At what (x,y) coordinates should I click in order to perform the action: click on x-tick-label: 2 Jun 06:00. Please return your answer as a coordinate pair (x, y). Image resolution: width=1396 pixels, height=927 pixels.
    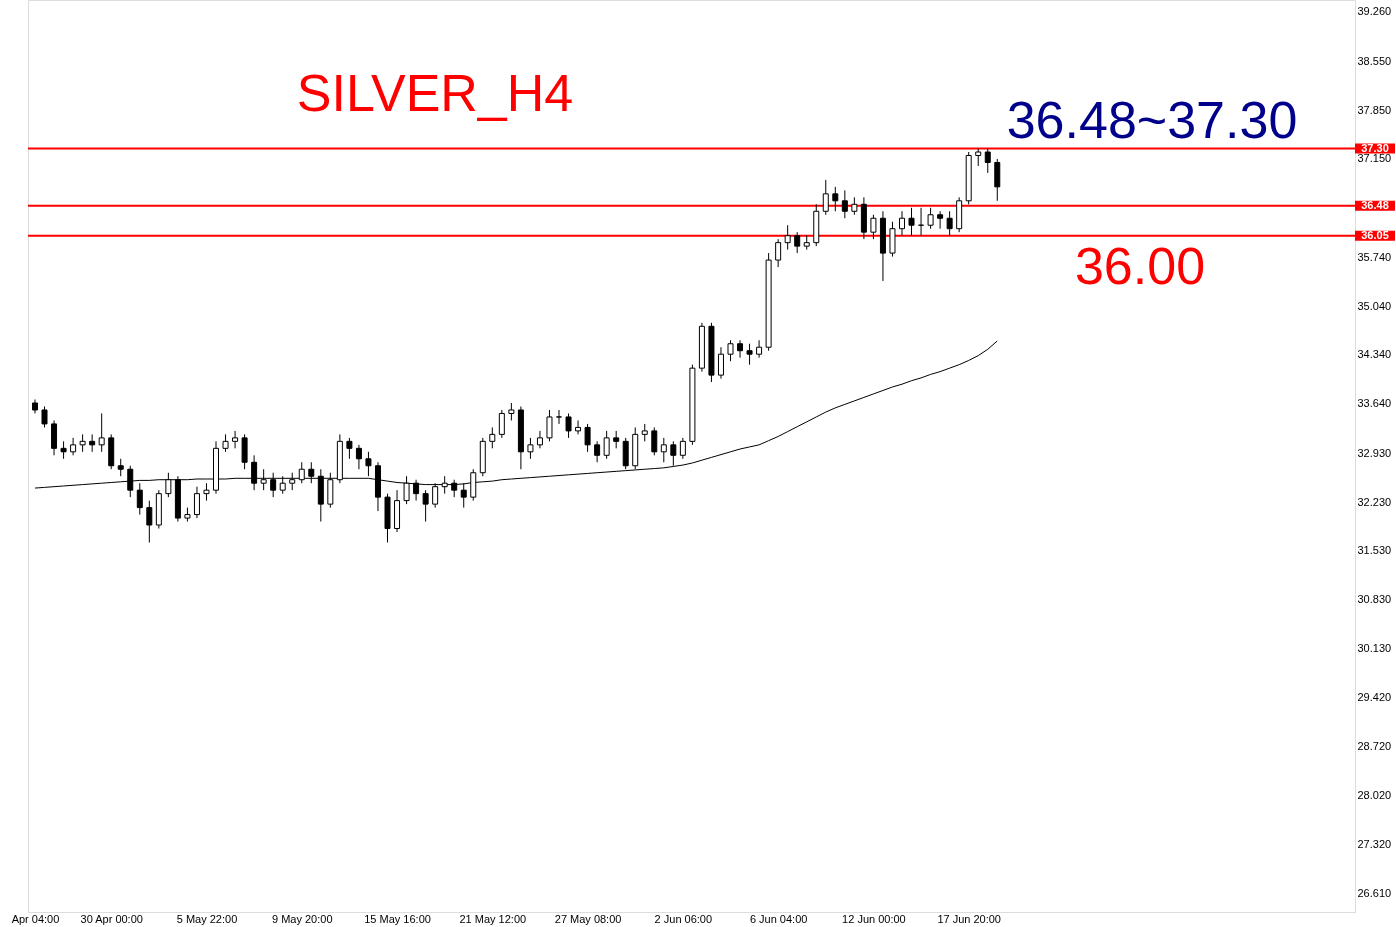
    Looking at the image, I should click on (683, 918).